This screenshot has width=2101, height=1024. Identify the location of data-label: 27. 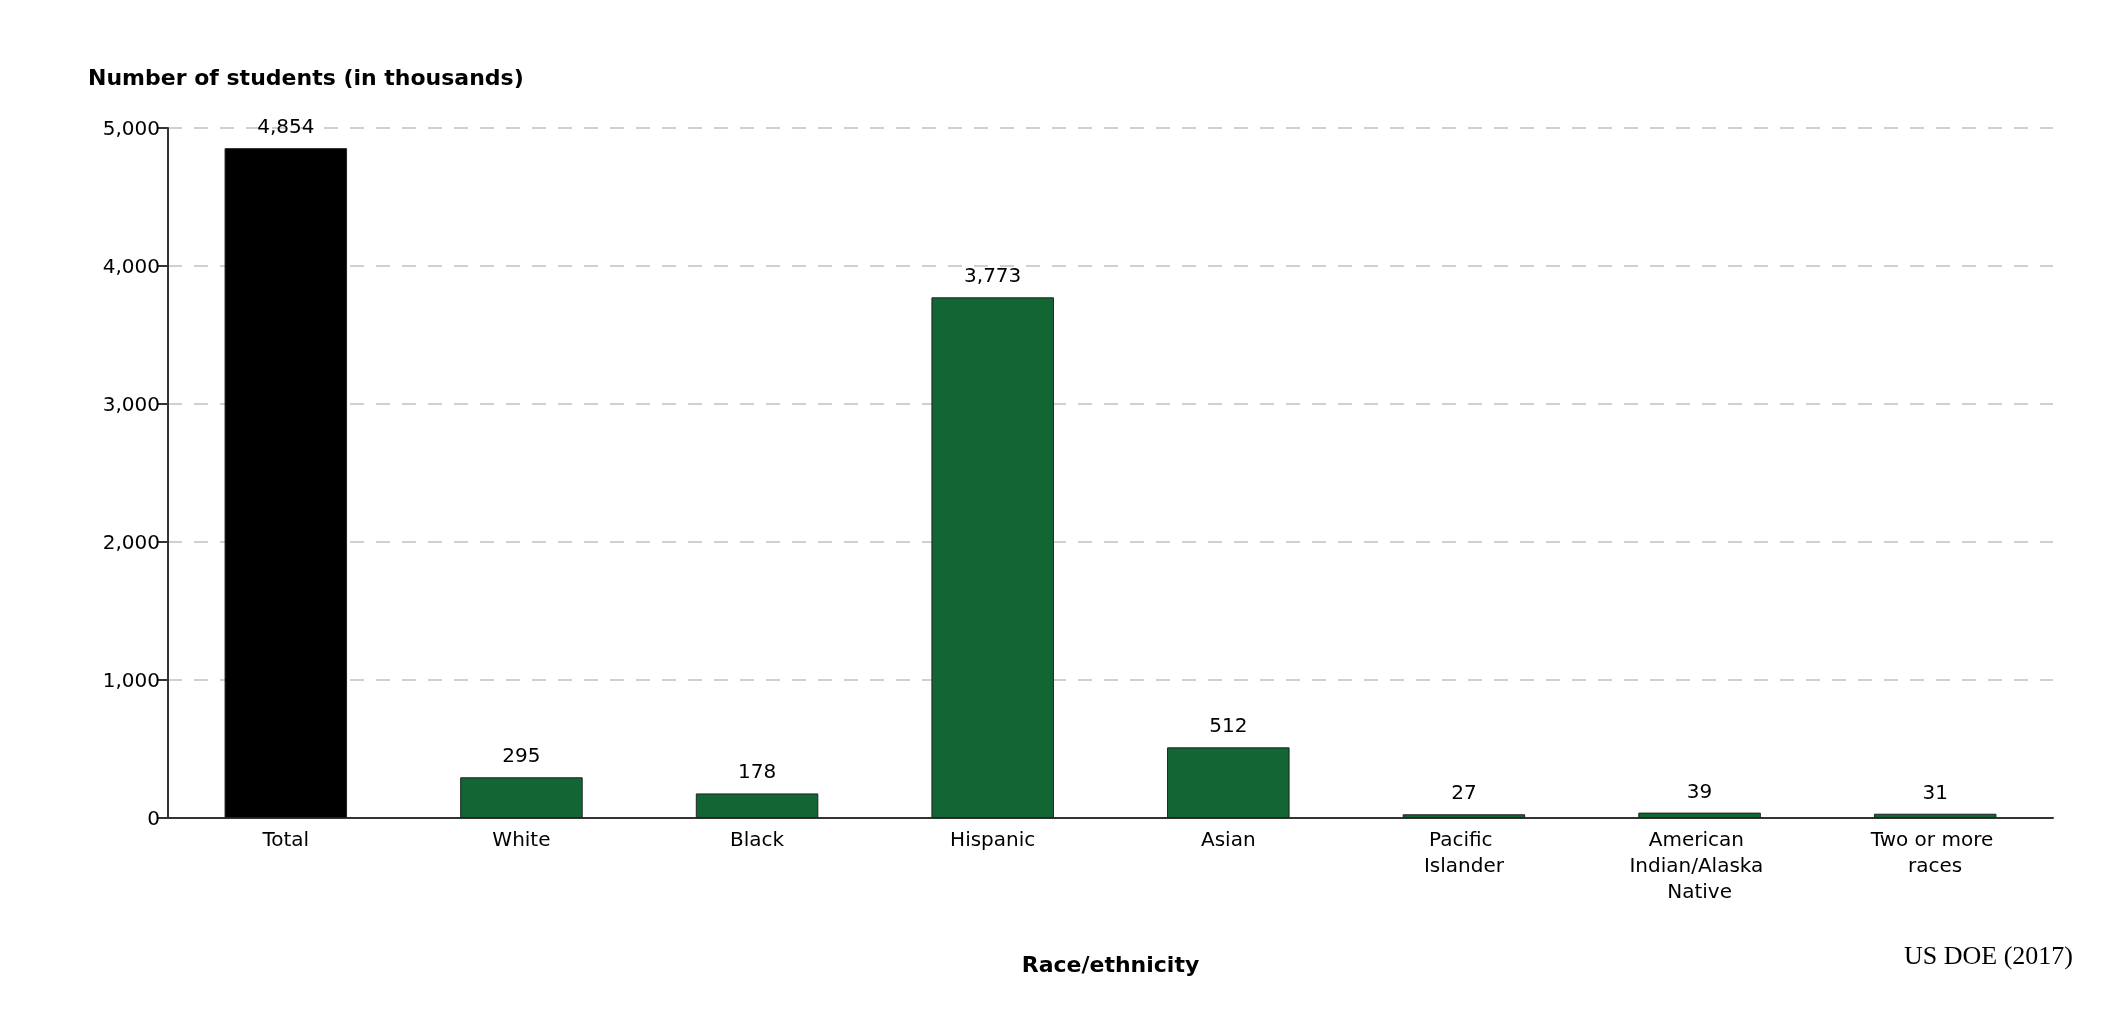
(1464, 792).